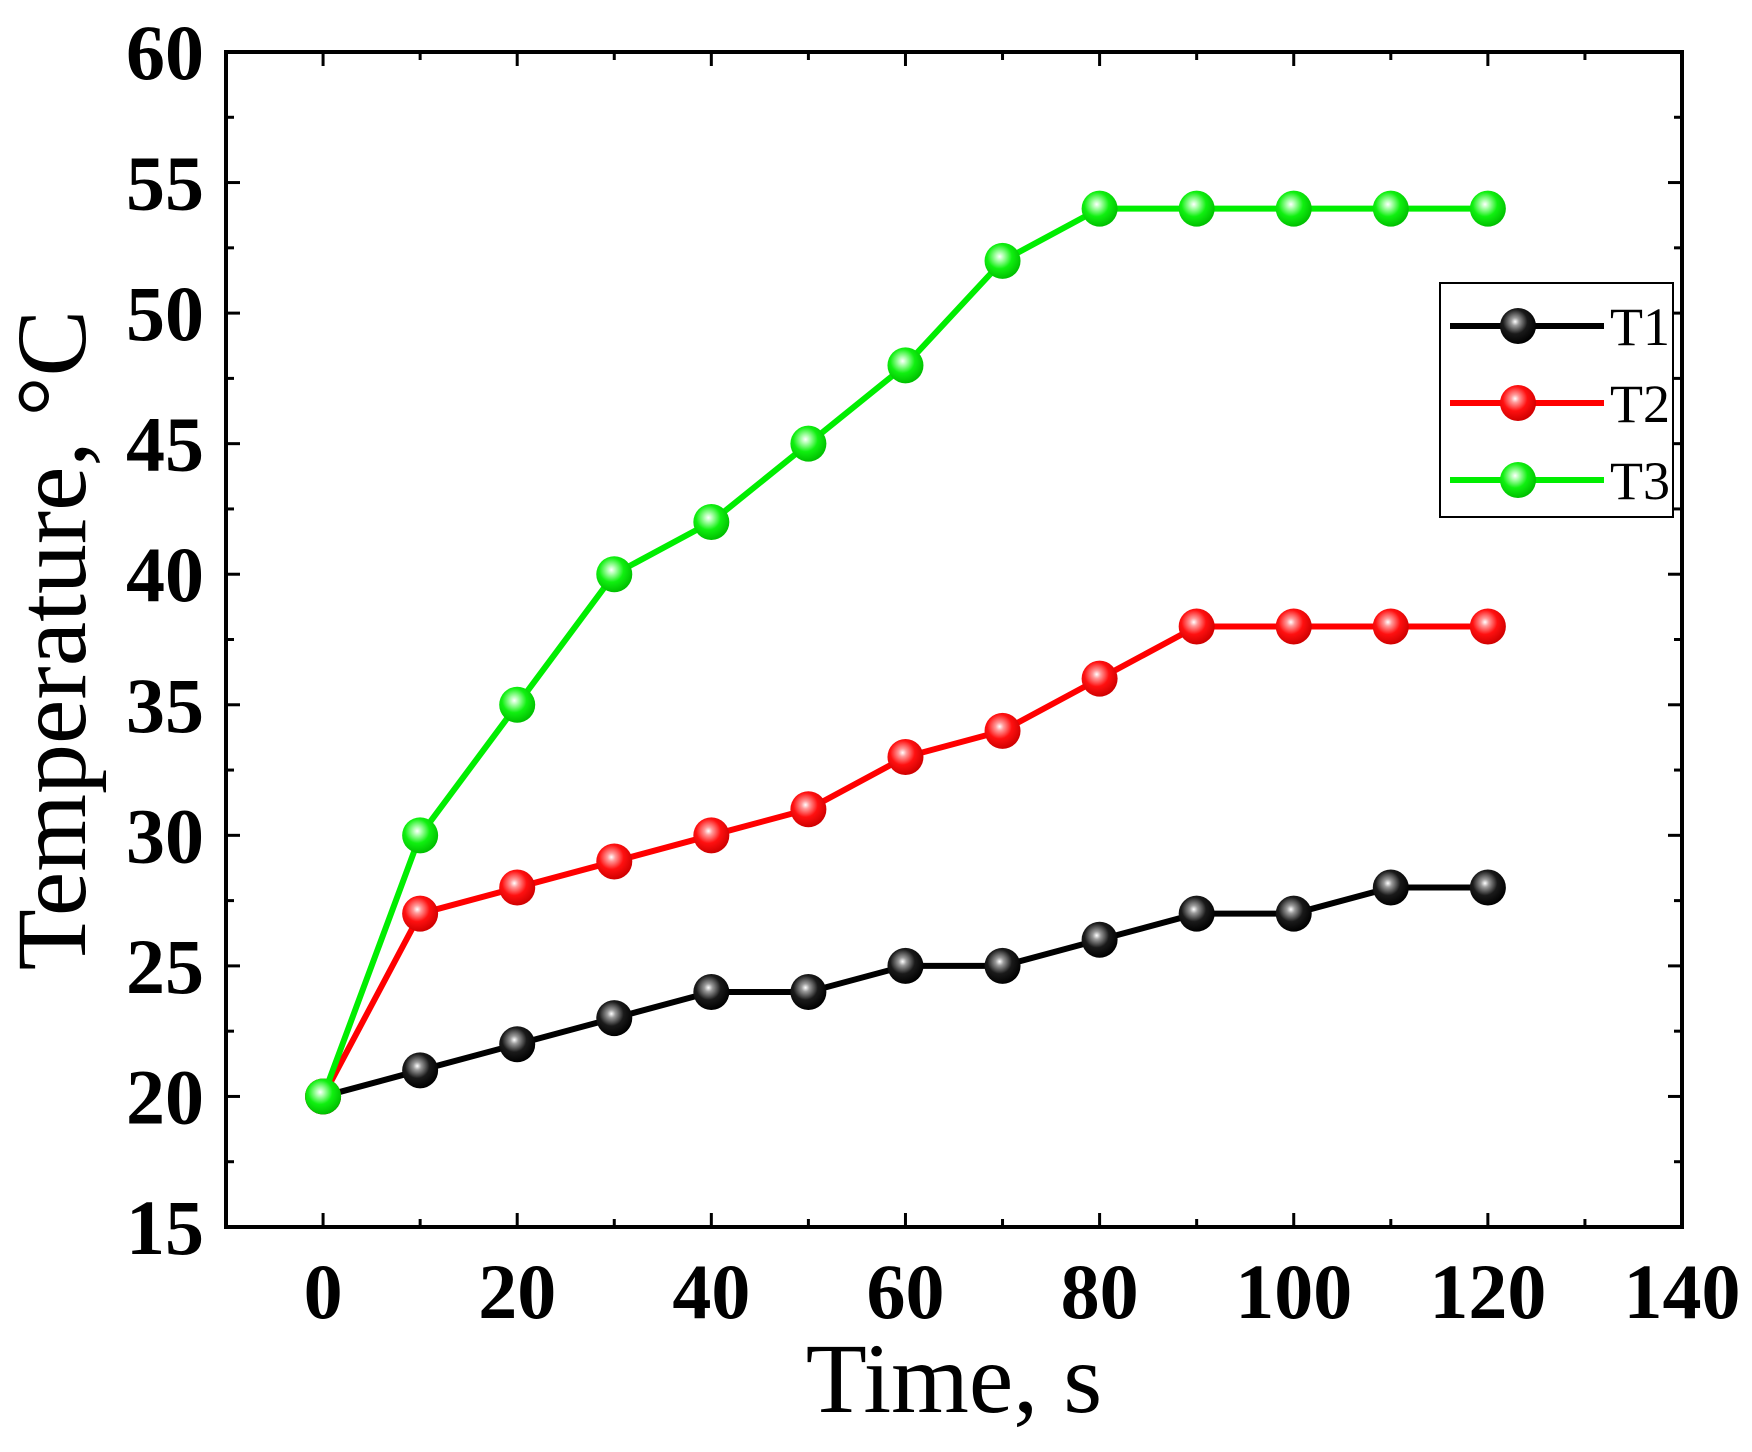 The image size is (1752, 1452). What do you see at coordinates (1560, 327) in the screenshot?
I see `legend-entry-T1: T1` at bounding box center [1560, 327].